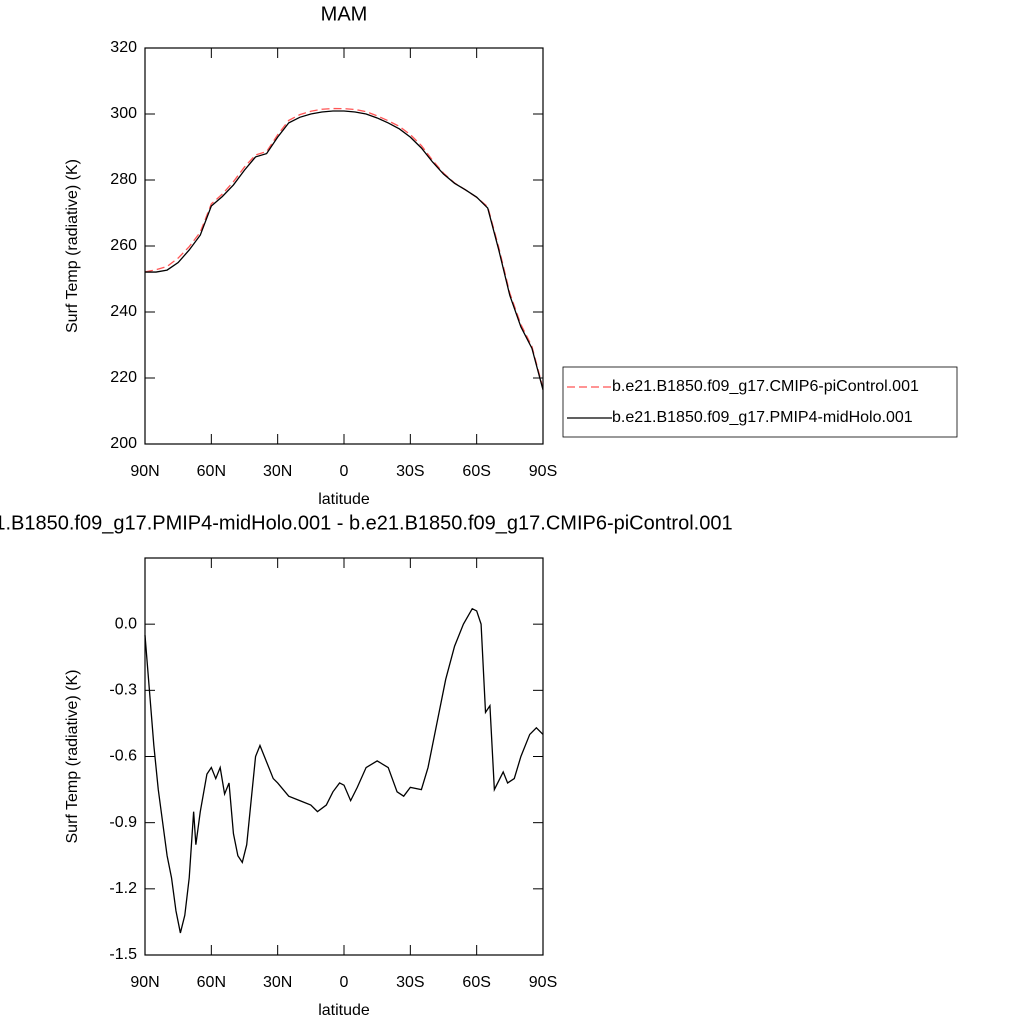  I want to click on y-tick-label: -0.9, so click(123, 822).